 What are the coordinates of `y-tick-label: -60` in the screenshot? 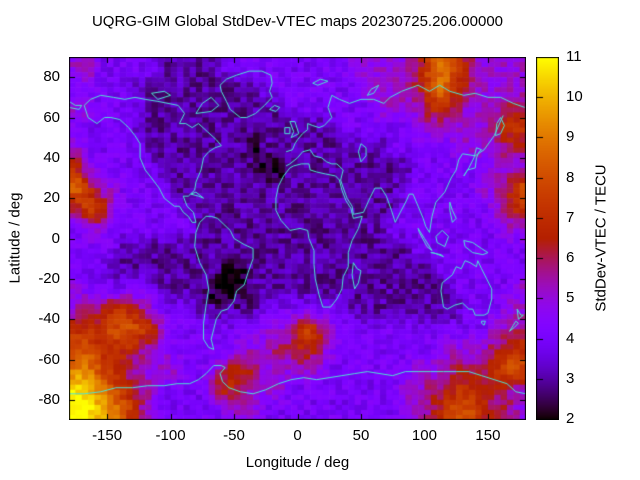 It's located at (49, 359).